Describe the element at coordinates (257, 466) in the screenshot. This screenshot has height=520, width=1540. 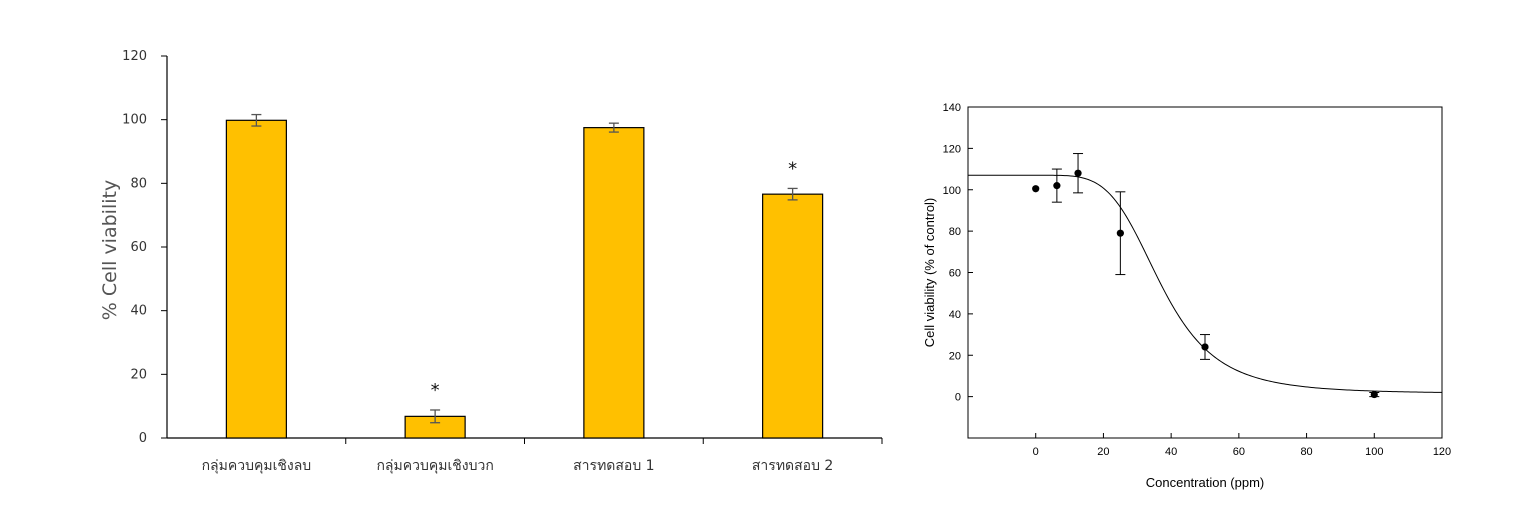
I see `x-category-label: กลุ่มควบคุมเชิงลบ` at that location.